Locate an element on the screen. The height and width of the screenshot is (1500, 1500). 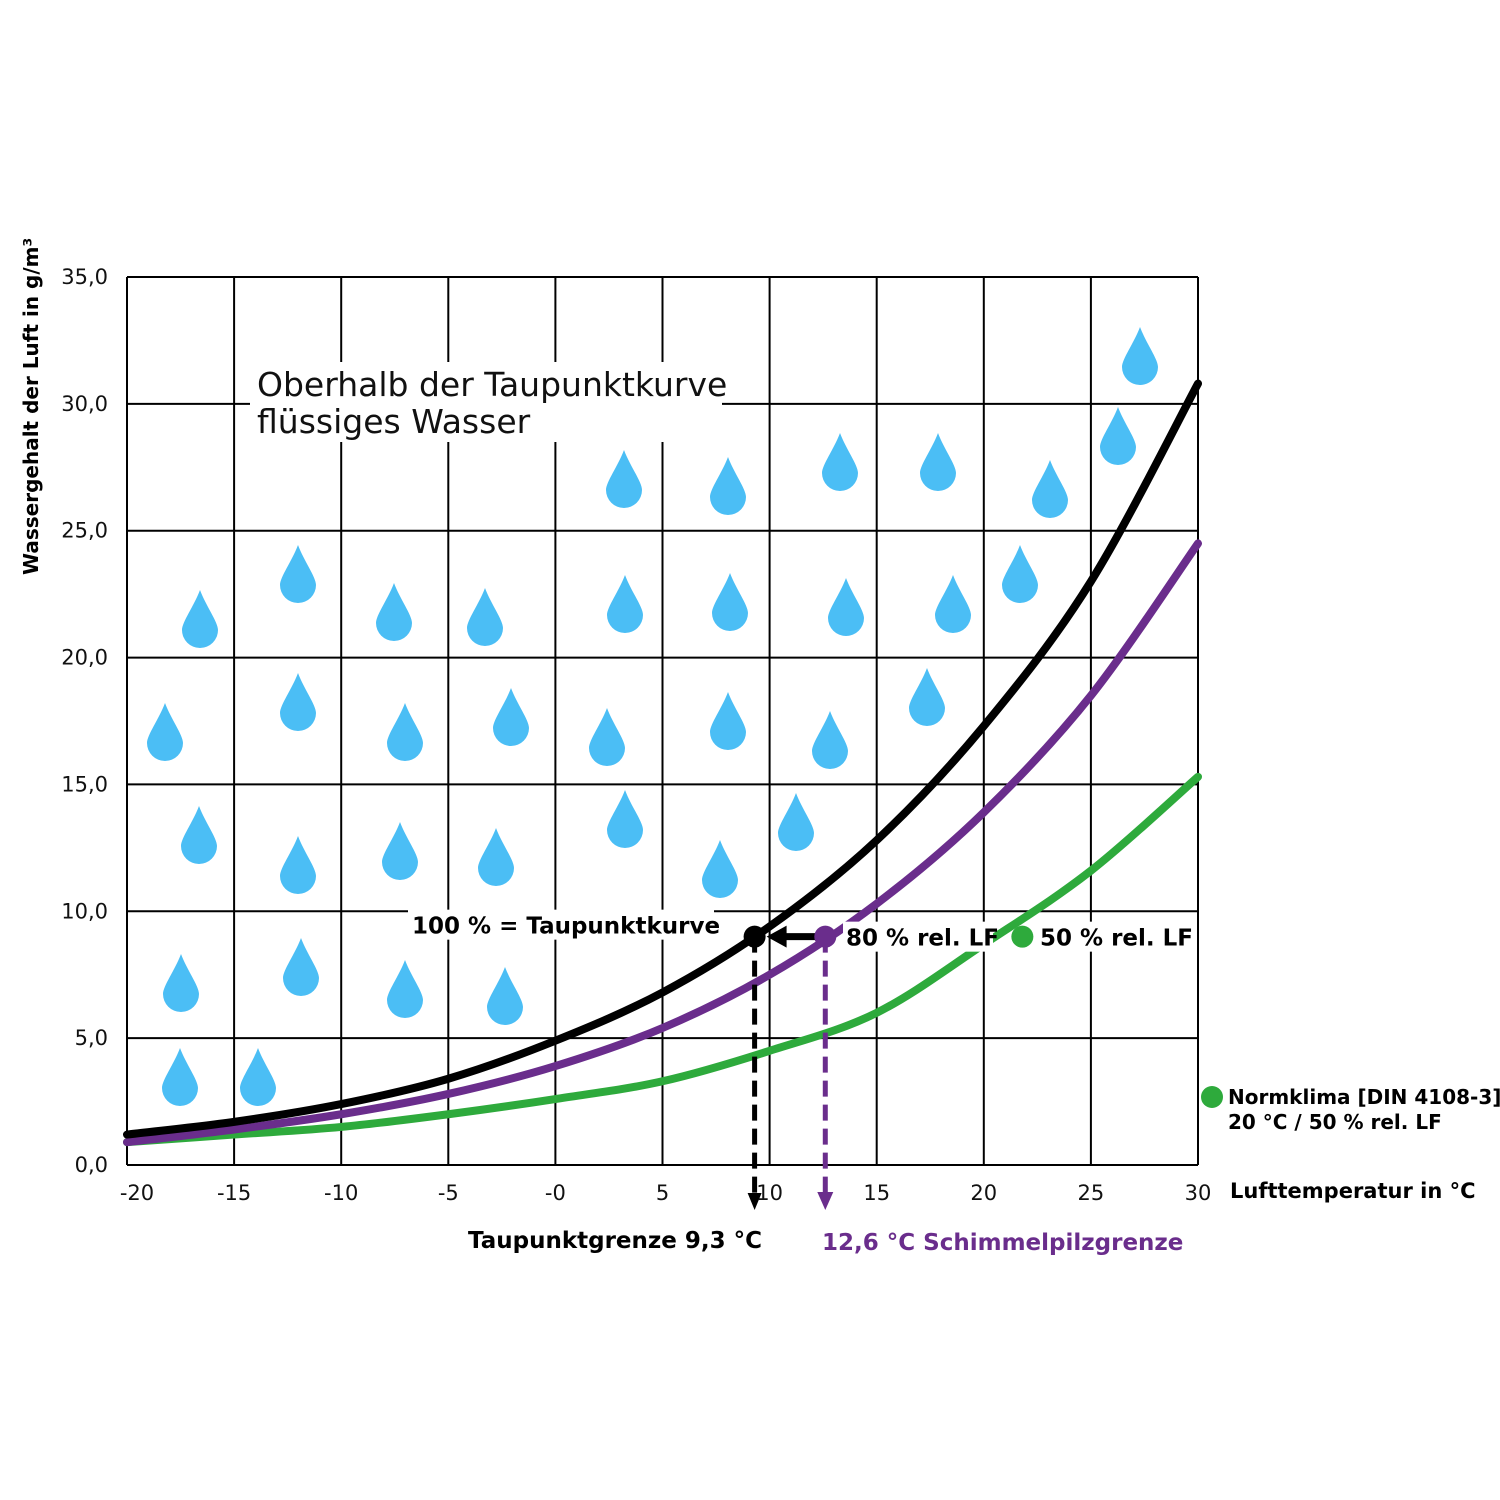
mold-limit-label: 12,6 °C Schimmelpilzgrenze is located at coordinates (1002, 1243).